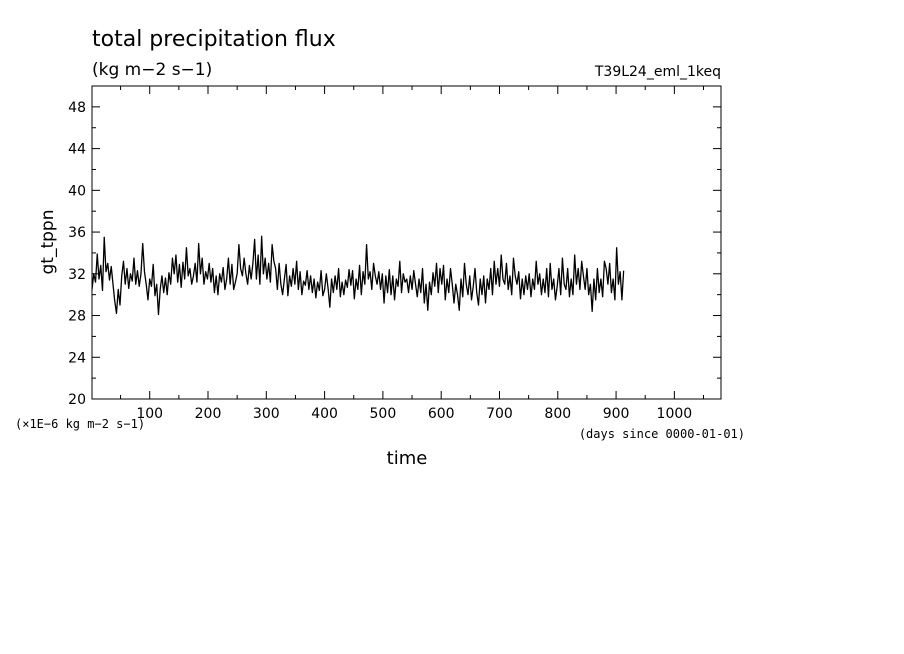  I want to click on y-tick-label: 48, so click(77, 108).